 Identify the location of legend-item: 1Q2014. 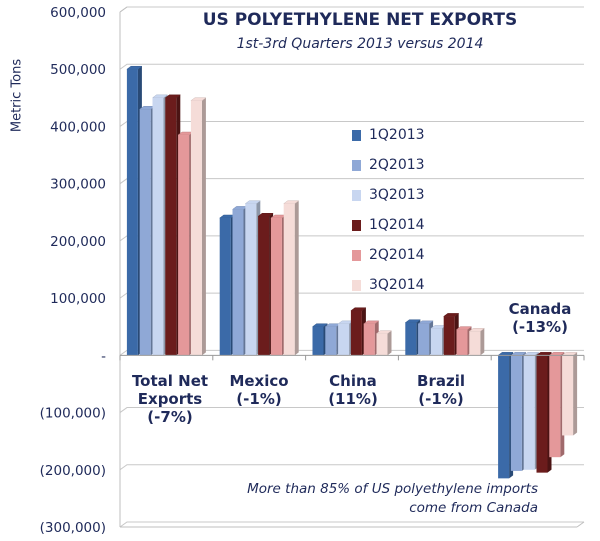
(388, 225).